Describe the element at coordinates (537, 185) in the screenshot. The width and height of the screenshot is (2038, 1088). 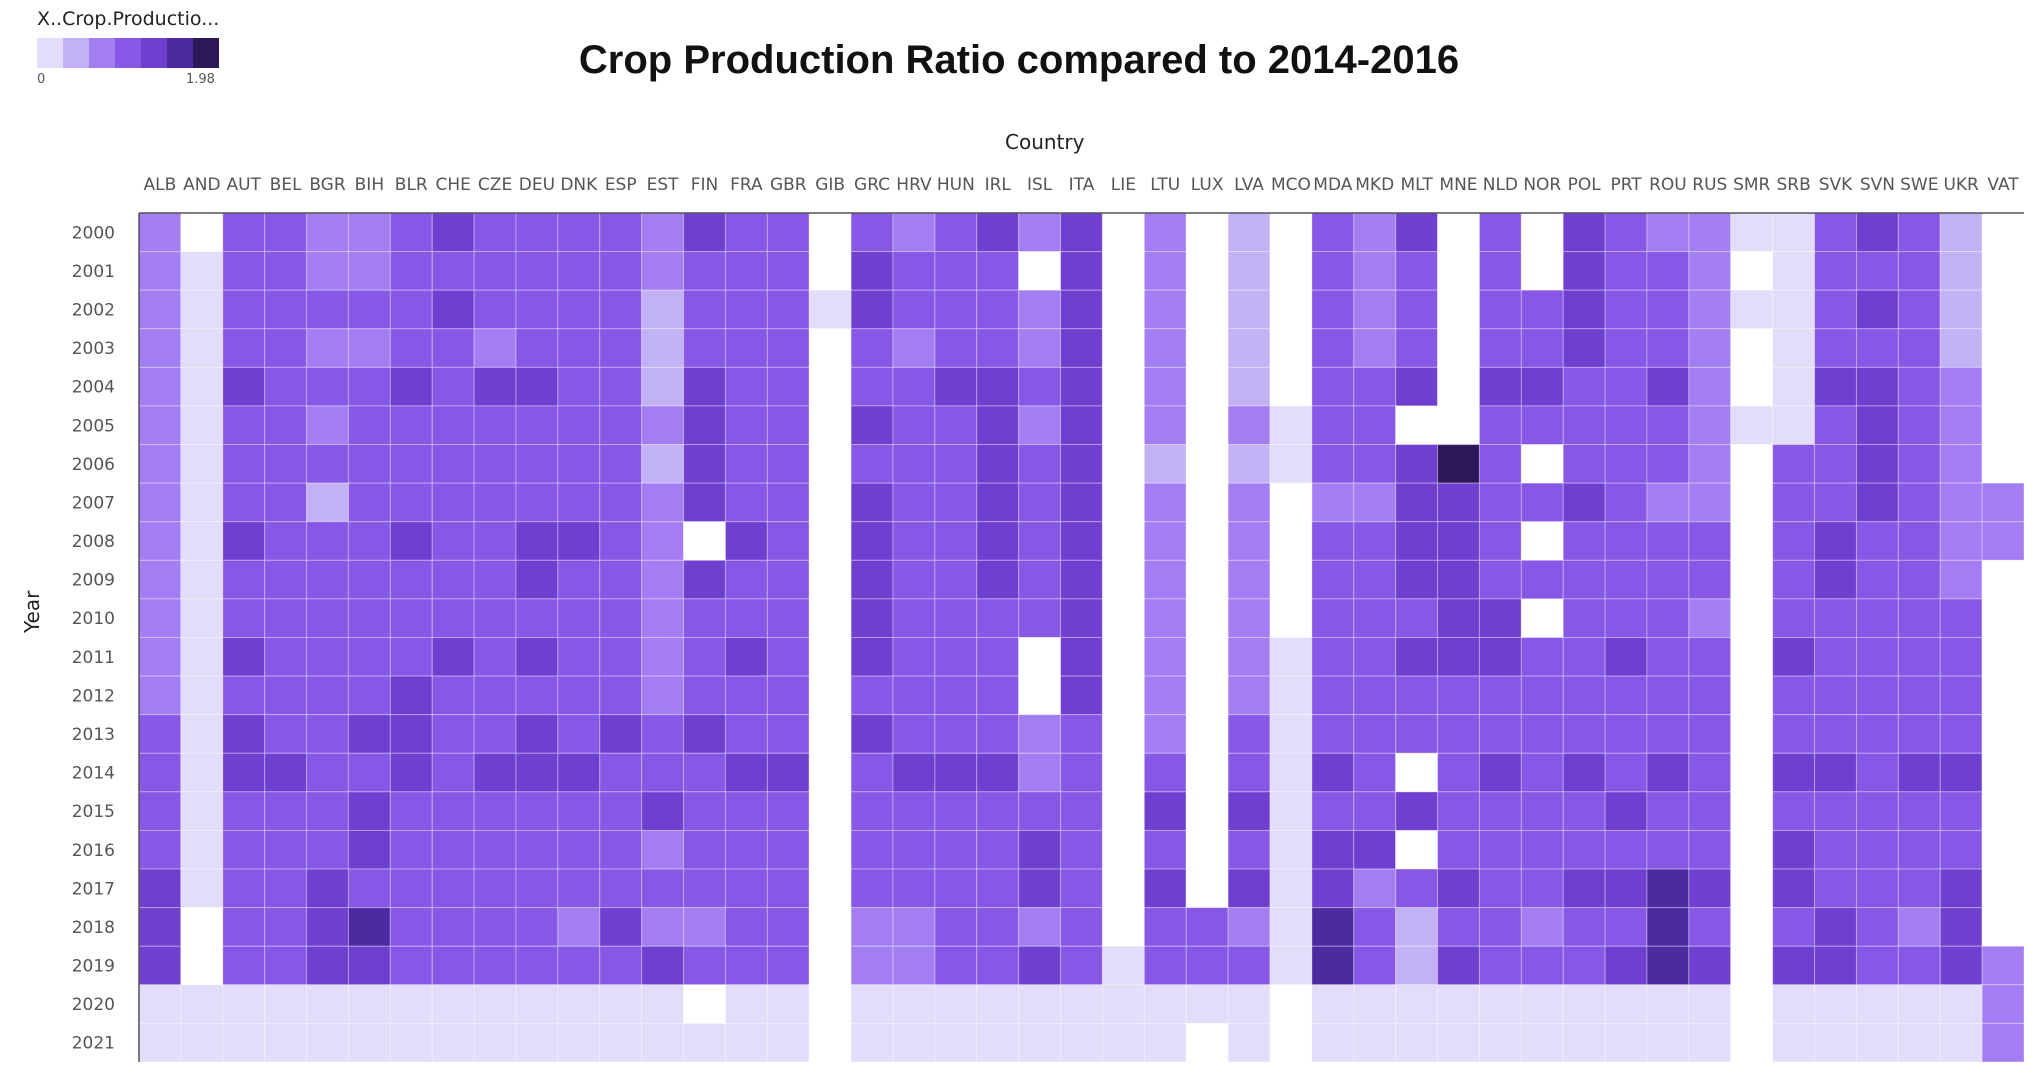
I see `x-tick-label: DEU` at that location.